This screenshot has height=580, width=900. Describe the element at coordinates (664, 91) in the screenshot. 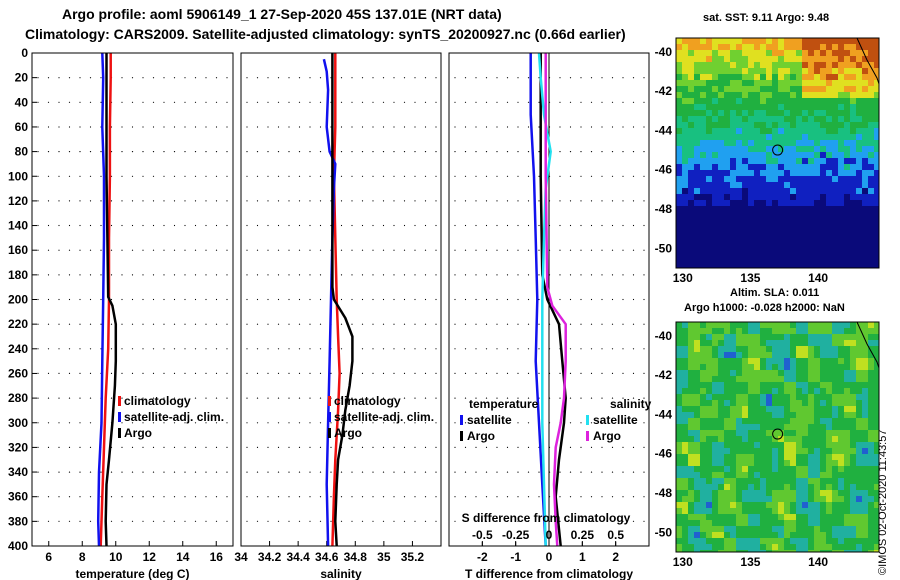

I see `map-y-tick-label: -42` at that location.